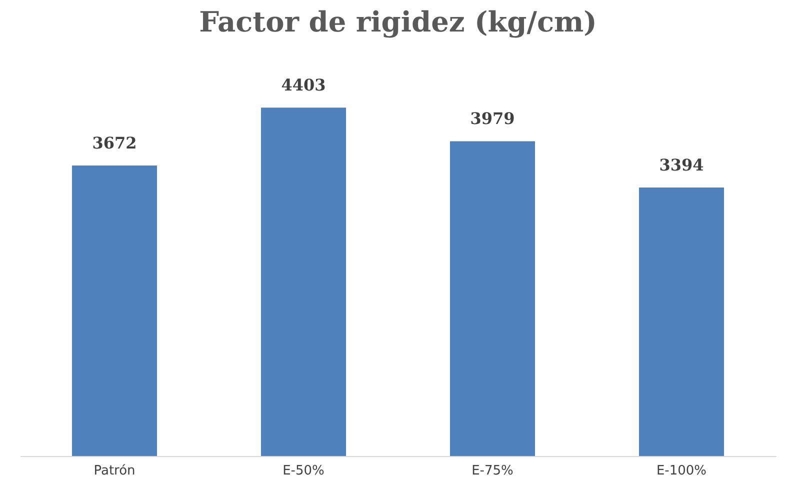 This screenshot has height=487, width=796. Describe the element at coordinates (681, 164) in the screenshot. I see `data-label: 3394` at that location.